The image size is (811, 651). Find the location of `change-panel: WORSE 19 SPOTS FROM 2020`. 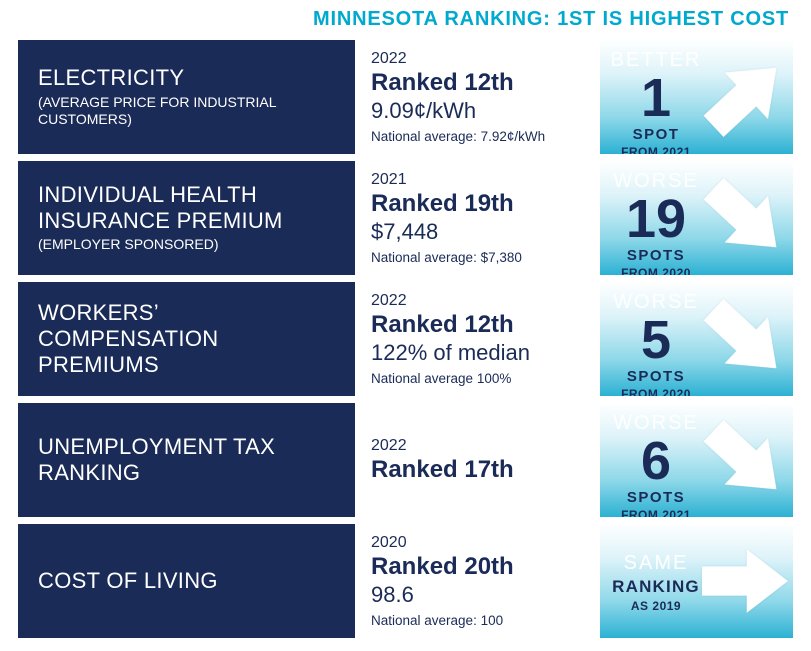

change-panel: WORSE 19 SPOTS FROM 2020 is located at coordinates (696, 218).